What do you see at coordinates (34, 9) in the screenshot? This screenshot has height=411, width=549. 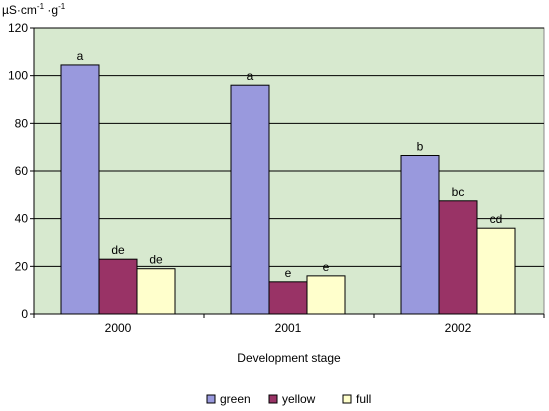 I see `y-axis-unit-label: µS·cm-1 ·g-1` at bounding box center [34, 9].